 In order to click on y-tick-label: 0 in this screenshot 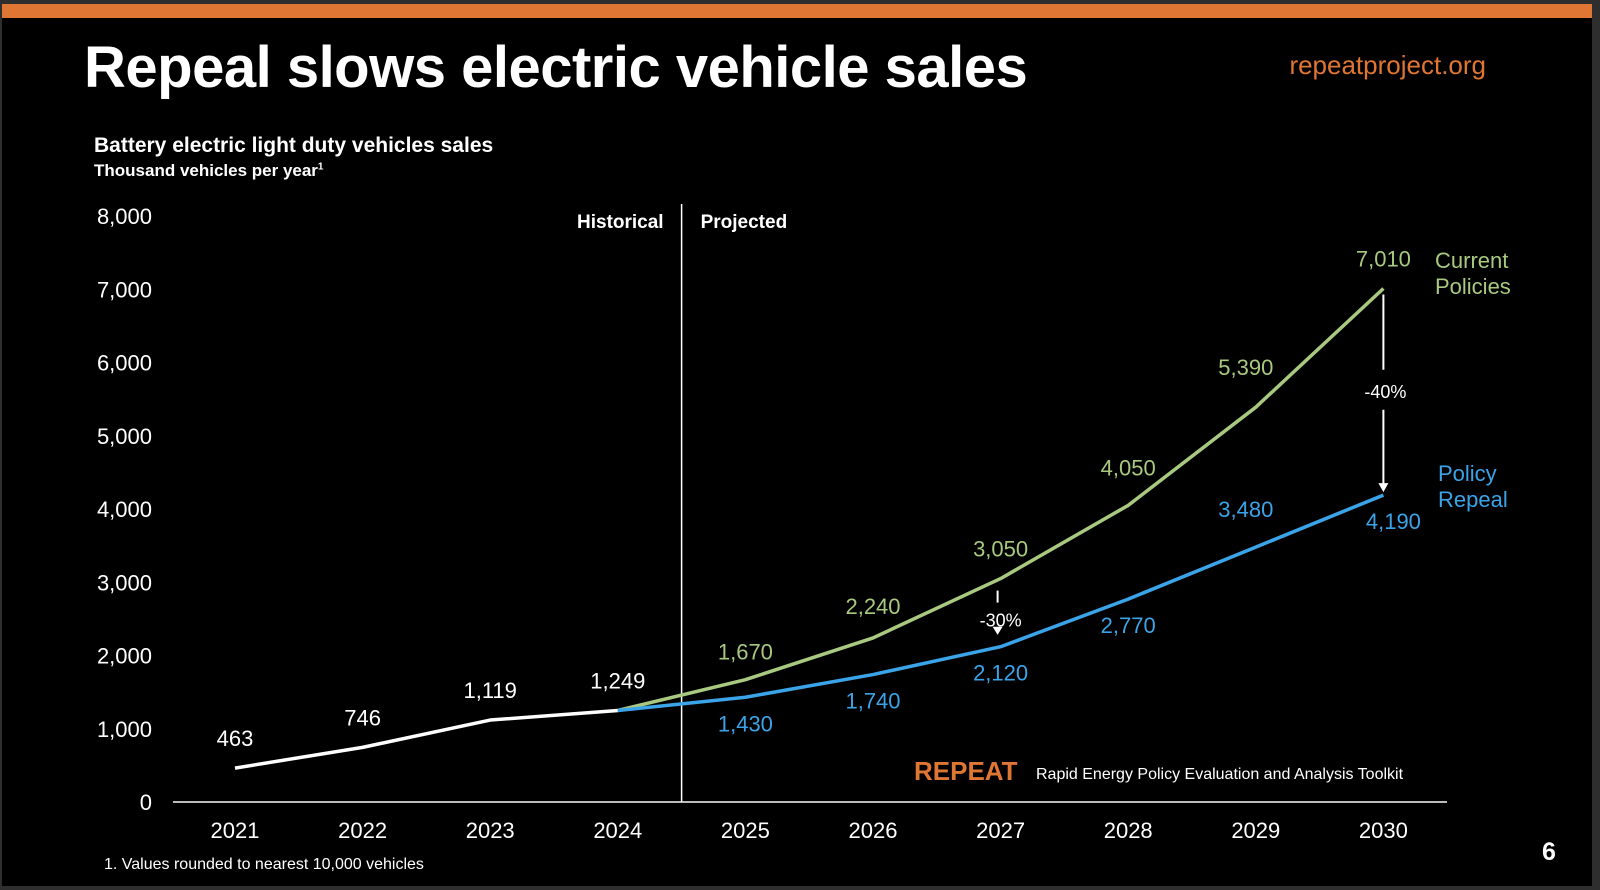, I will do `click(146, 802)`.